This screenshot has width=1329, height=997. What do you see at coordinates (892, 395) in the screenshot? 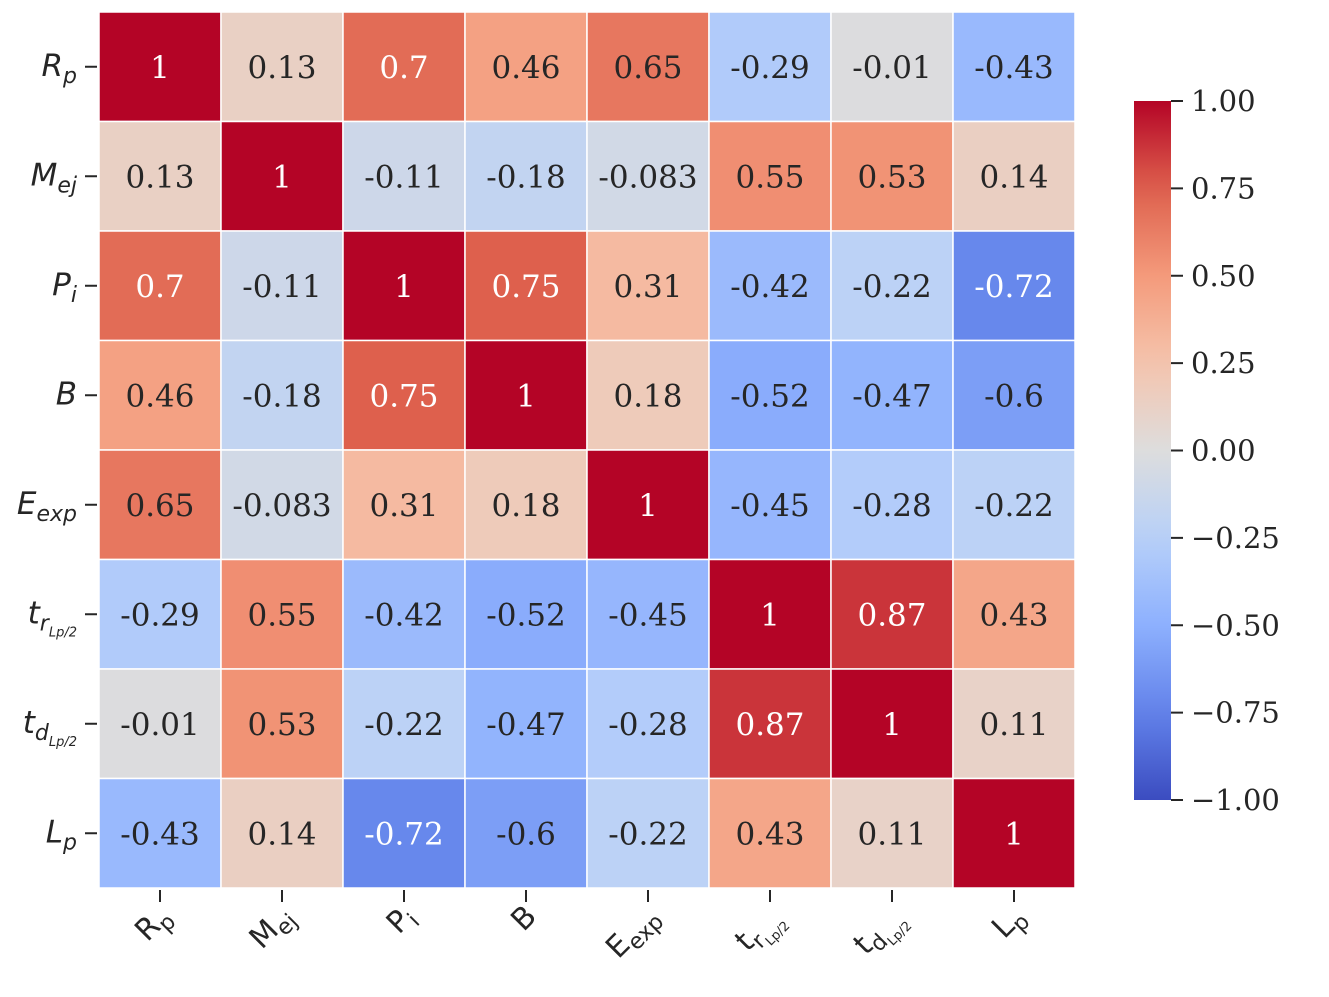
I see `heatmap-cell-r3-c6` at bounding box center [892, 395].